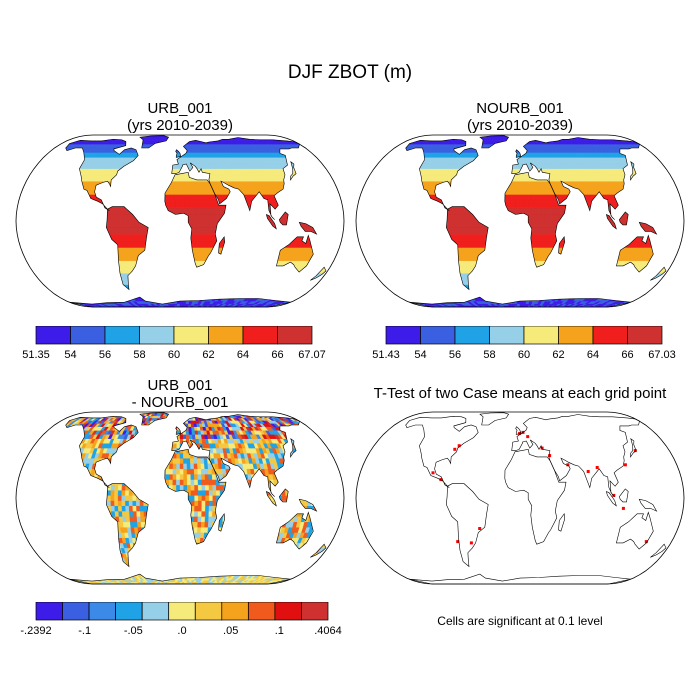 The width and height of the screenshot is (700, 700). I want to click on colorbar-label: 60, so click(174, 355).